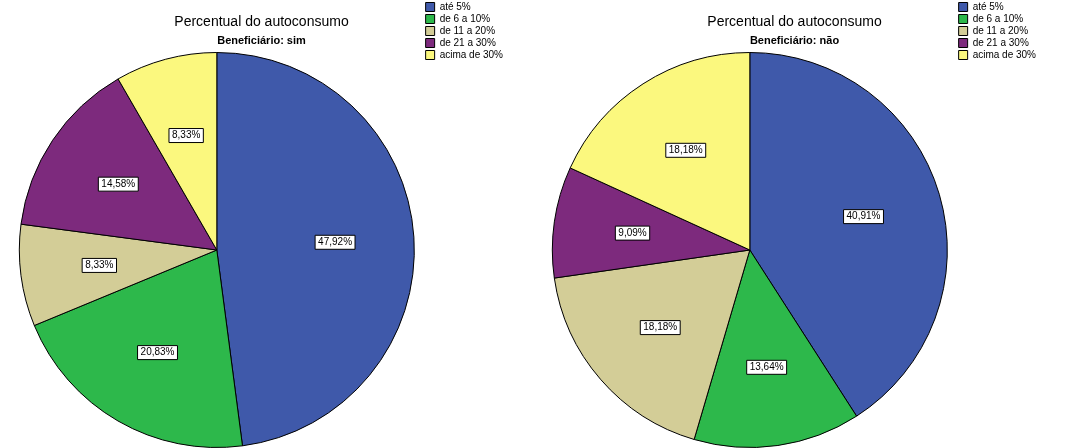 The width and height of the screenshot is (1067, 448). Describe the element at coordinates (335, 242) in the screenshot. I see `data-label: 47,92%` at that location.